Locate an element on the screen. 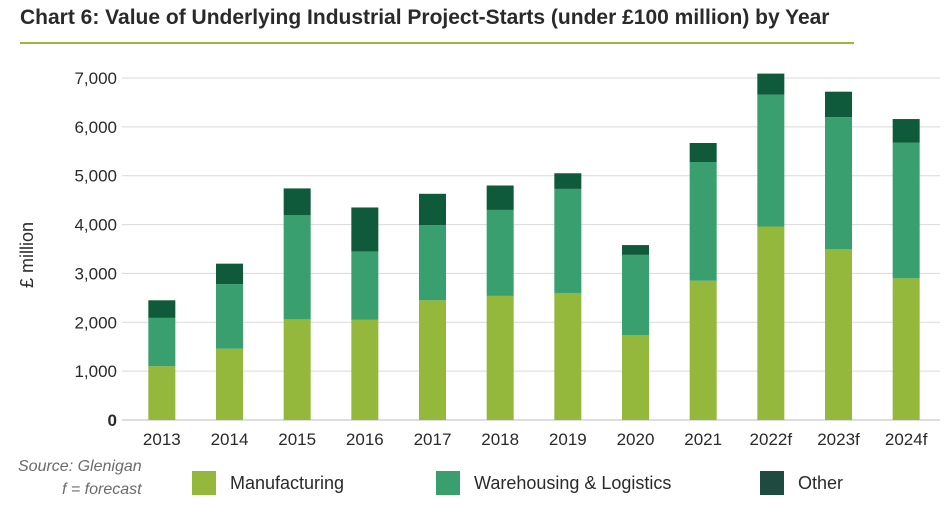 The image size is (952, 505). source-note: Source: Glenigan f = forecast is located at coordinates (80, 478).